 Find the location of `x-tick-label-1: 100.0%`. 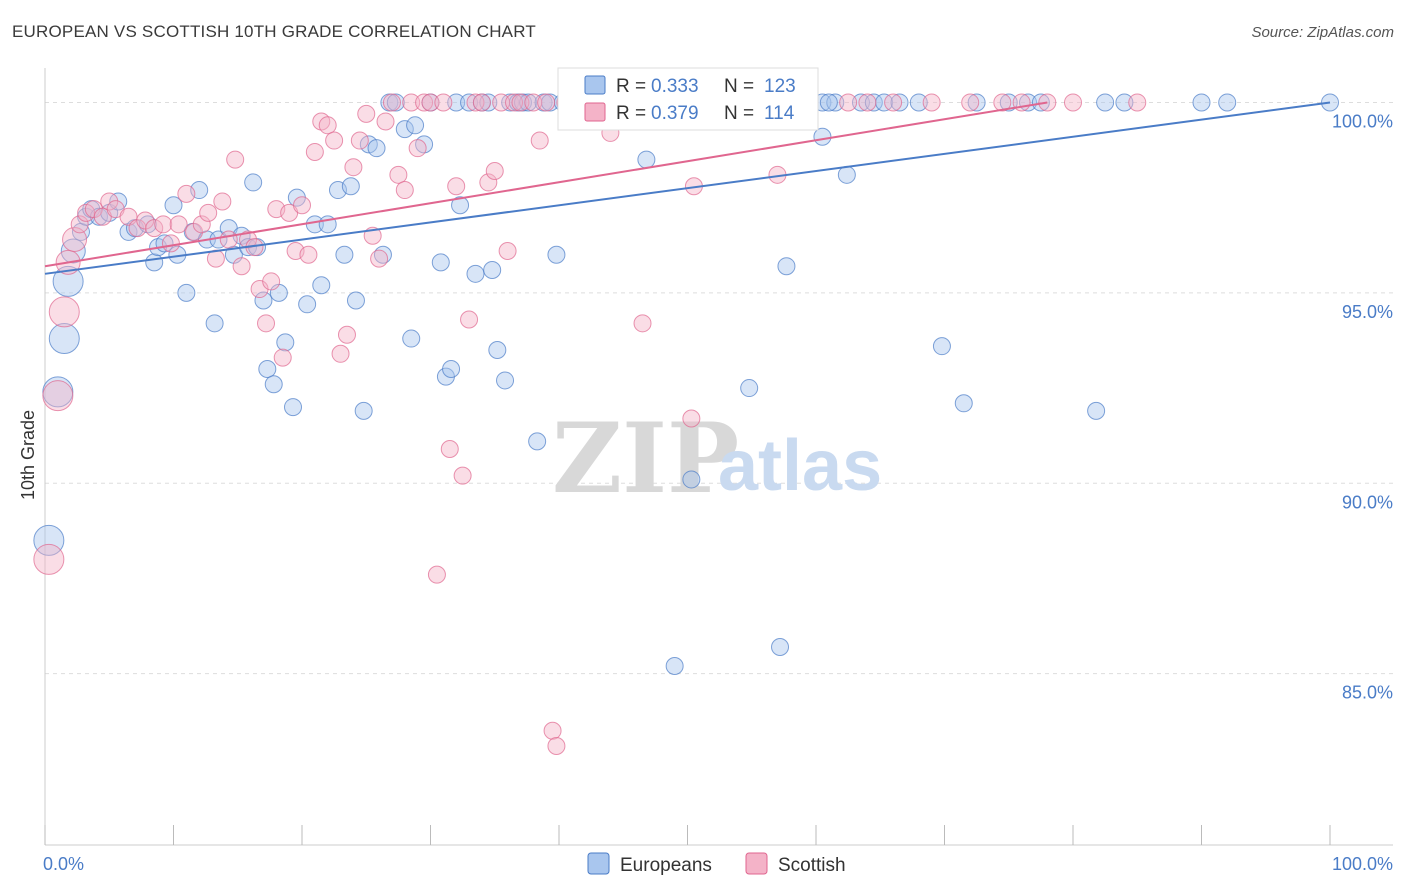

x-tick-label-1: 100.0% is located at coordinates (1362, 864).